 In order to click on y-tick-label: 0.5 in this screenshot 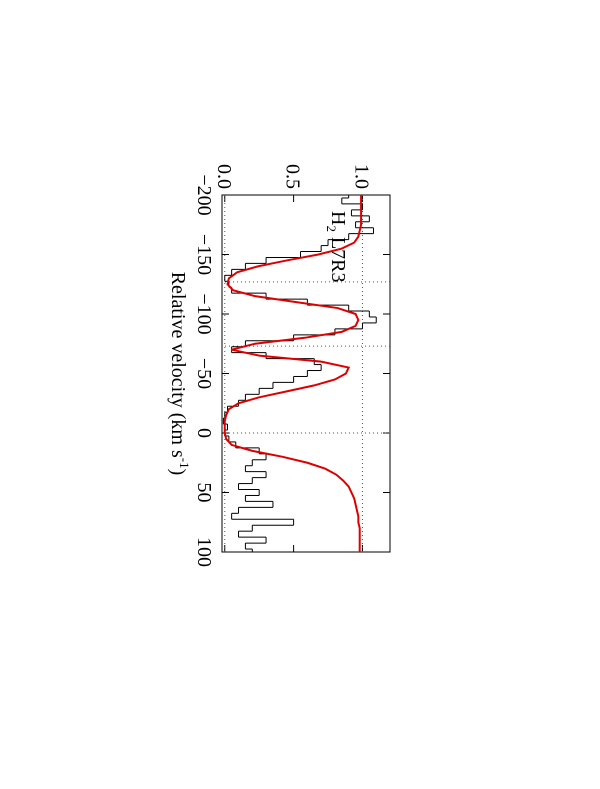, I will do `click(293, 176)`.